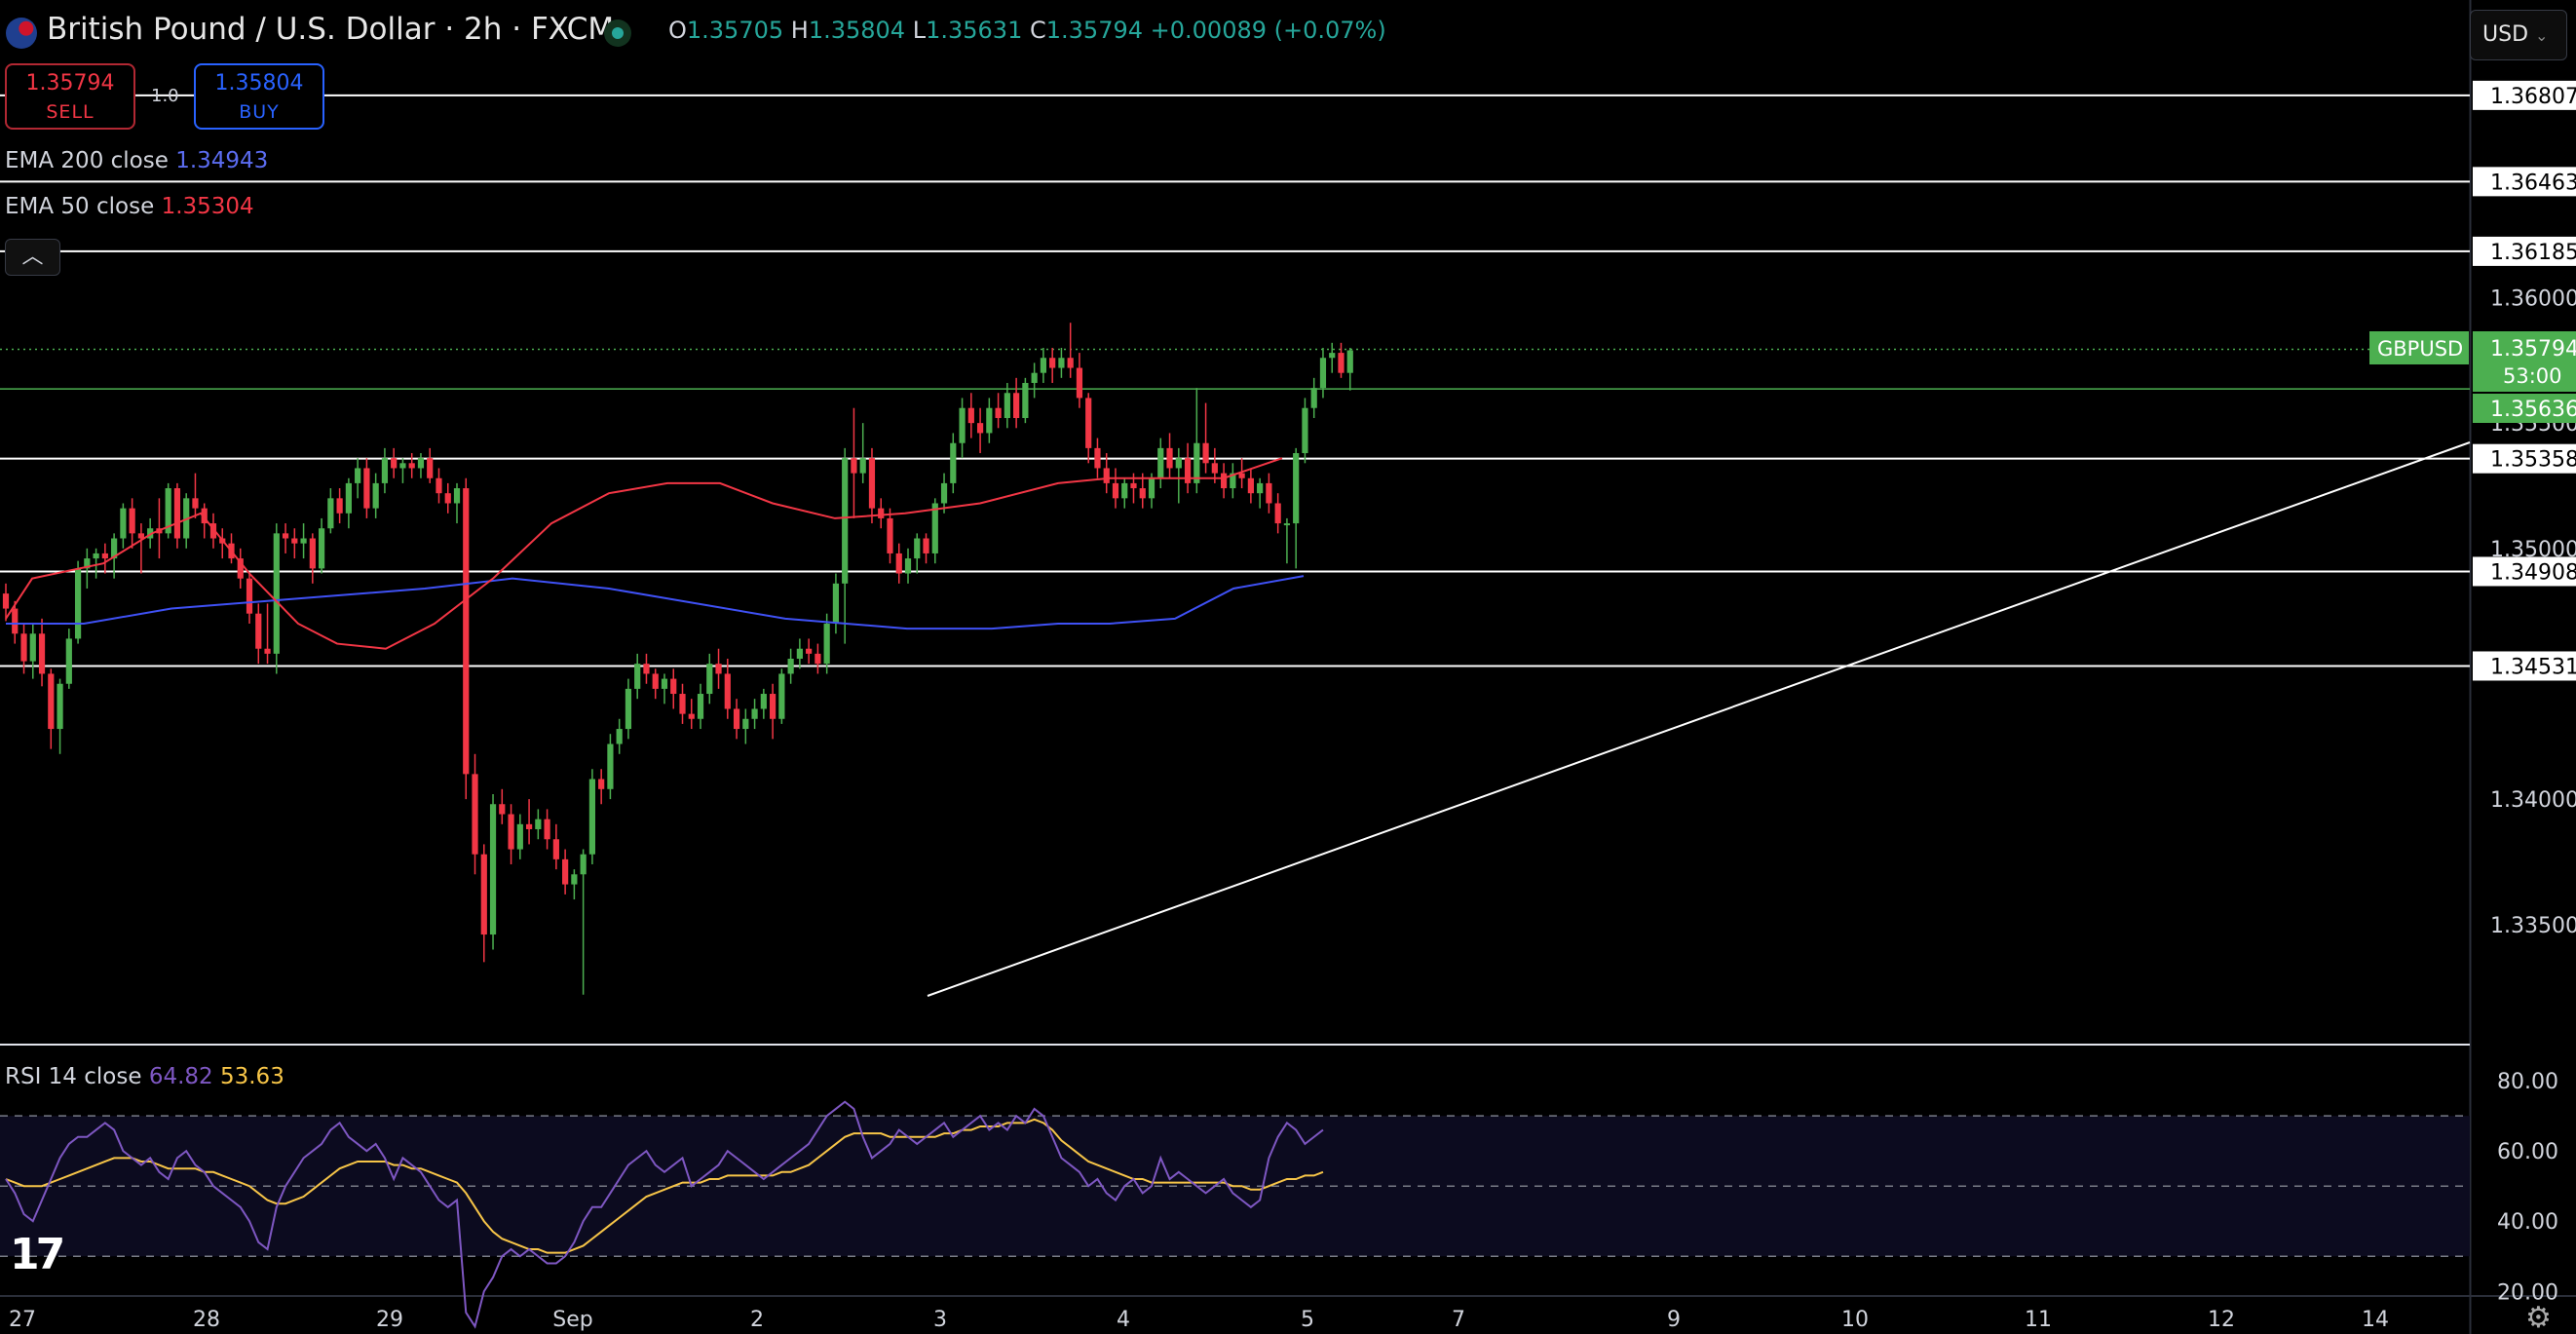  Describe the element at coordinates (137, 160) in the screenshot. I see `ema200-legend: EMA 200 close 1.34943` at that location.